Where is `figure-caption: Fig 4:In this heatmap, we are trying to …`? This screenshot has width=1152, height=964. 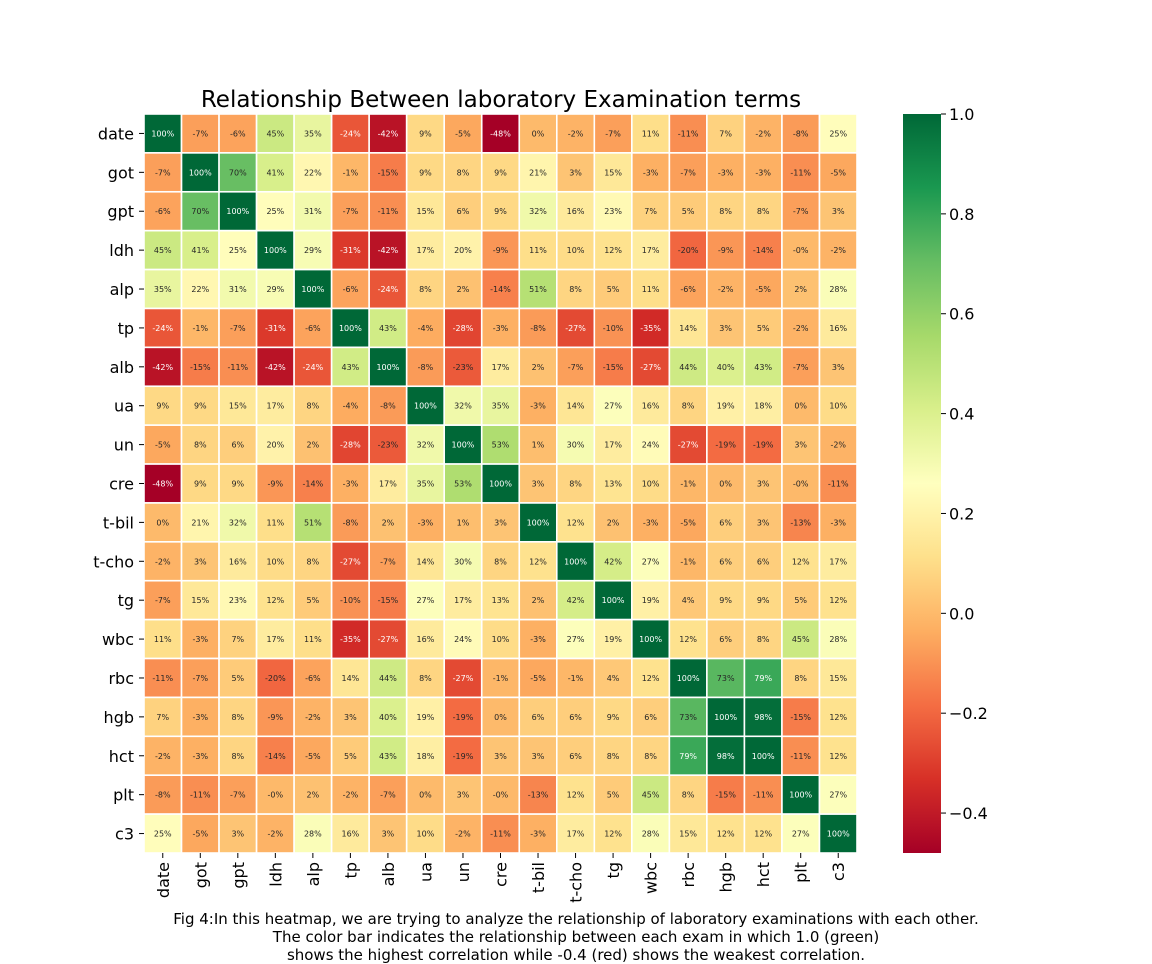 figure-caption: Fig 4:In this heatmap, we are trying to … is located at coordinates (576, 937).